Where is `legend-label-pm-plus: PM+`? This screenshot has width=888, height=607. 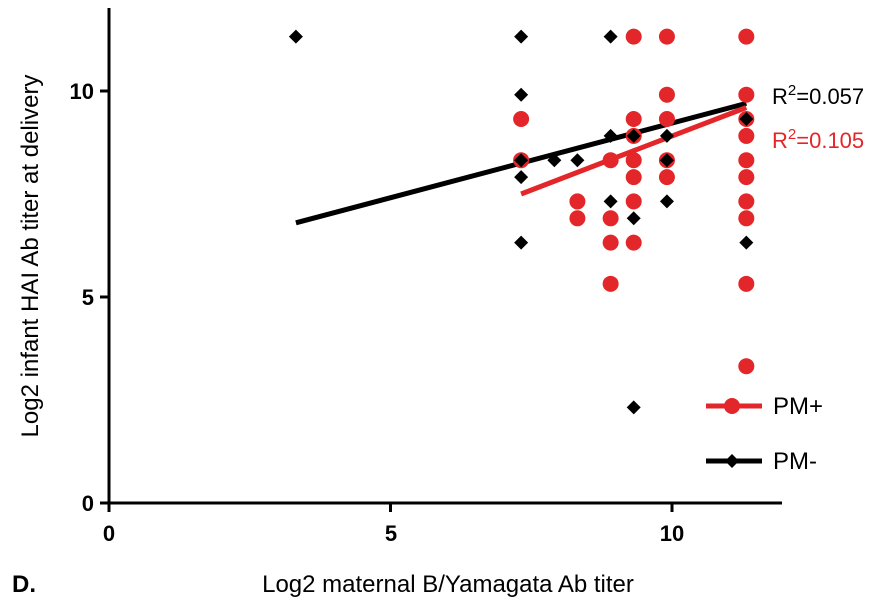
legend-label-pm-plus: PM+ is located at coordinates (798, 406).